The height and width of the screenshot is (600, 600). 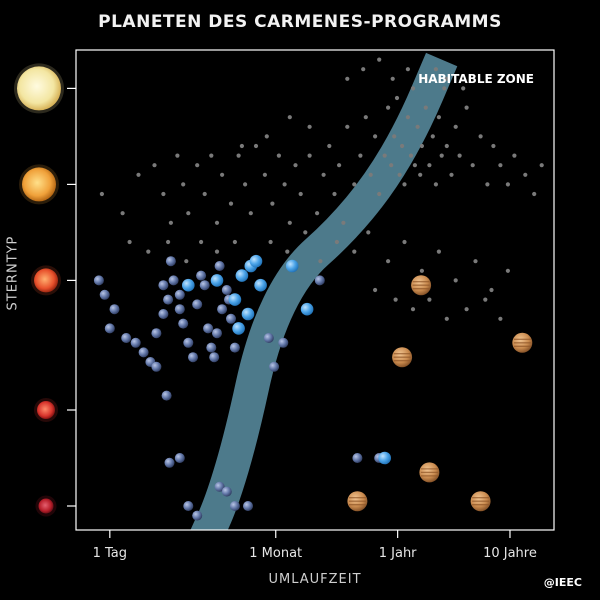 What do you see at coordinates (275, 553) in the screenshot?
I see `x-tick-label: 1 Monat` at bounding box center [275, 553].